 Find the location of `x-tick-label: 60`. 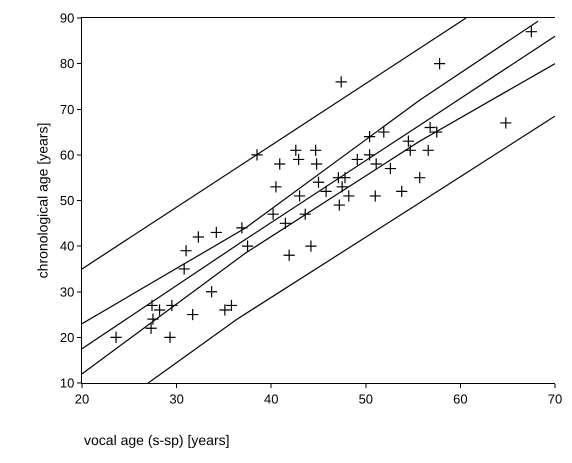

x-tick-label: 60 is located at coordinates (460, 399).